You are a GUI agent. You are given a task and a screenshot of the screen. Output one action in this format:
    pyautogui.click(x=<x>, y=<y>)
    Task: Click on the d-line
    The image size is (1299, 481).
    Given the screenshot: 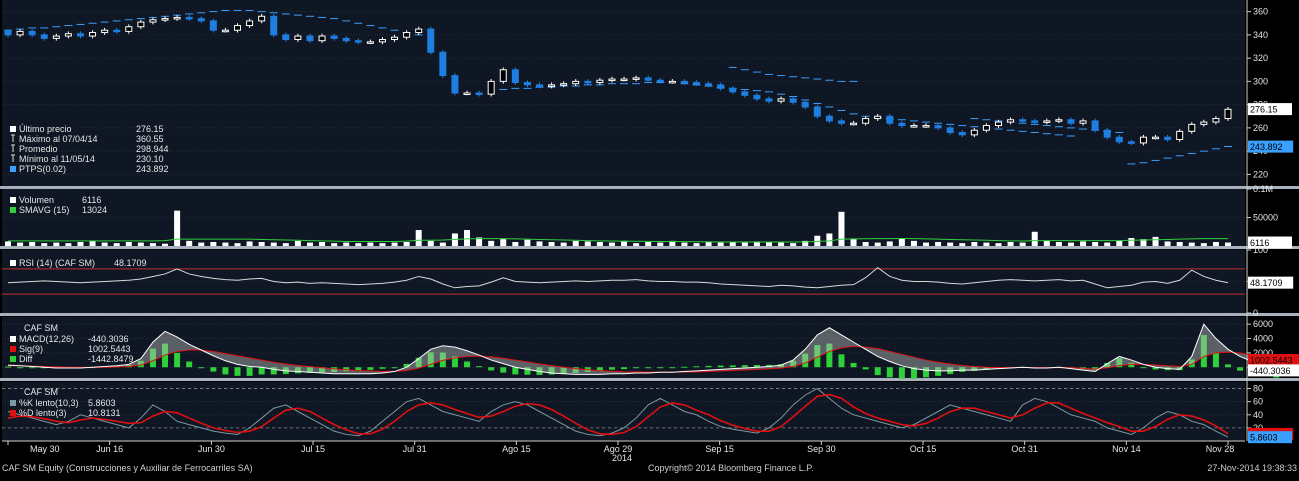 What is the action you would take?
    pyautogui.click(x=618, y=414)
    